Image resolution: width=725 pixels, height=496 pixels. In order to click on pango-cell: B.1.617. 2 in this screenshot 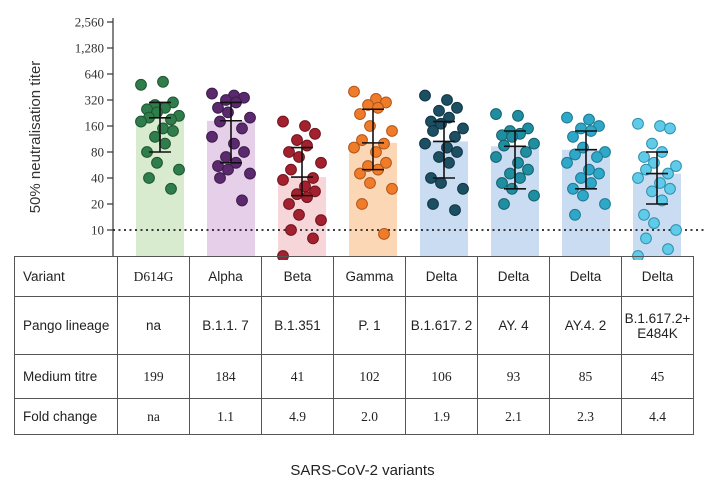, I will do `click(441, 325)`.